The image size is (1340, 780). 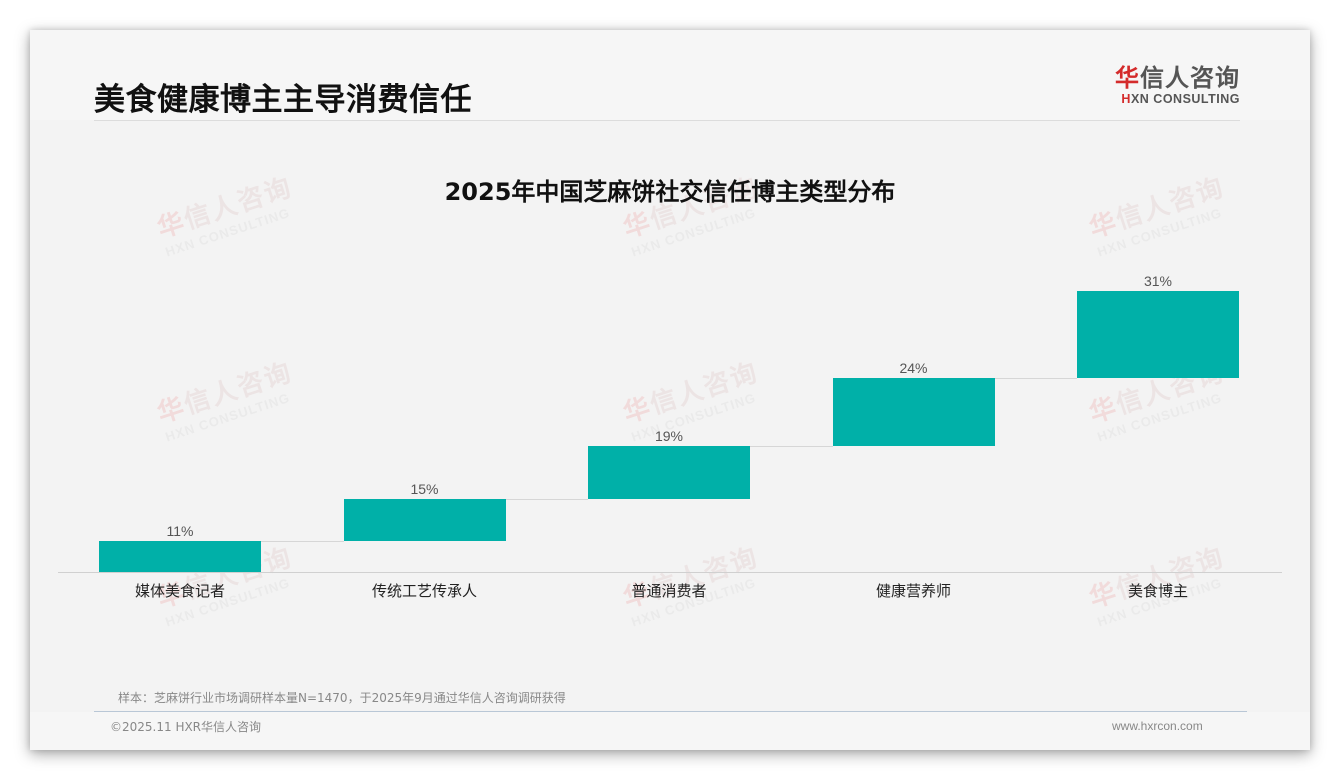 I want to click on bar-value-label: 31%, so click(x=1158, y=281).